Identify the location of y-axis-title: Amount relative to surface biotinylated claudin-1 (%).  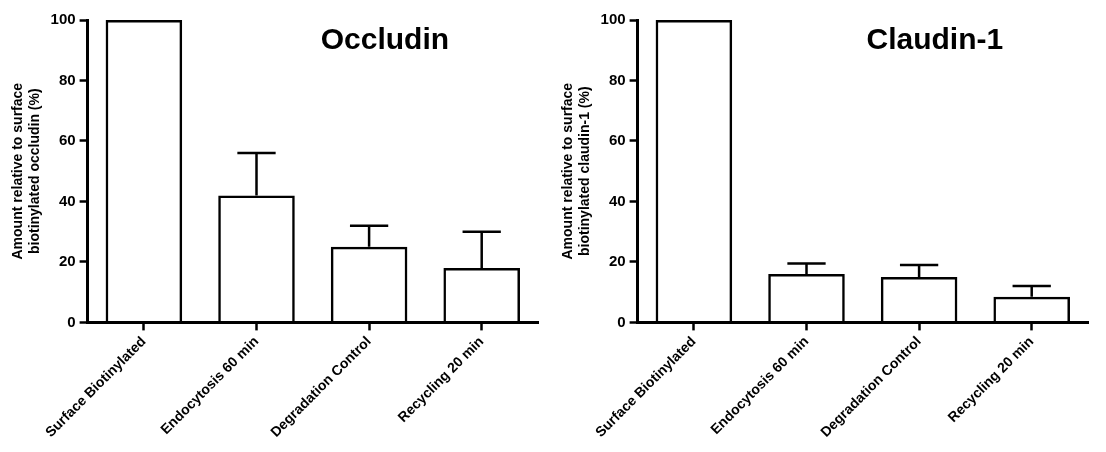
(576, 171).